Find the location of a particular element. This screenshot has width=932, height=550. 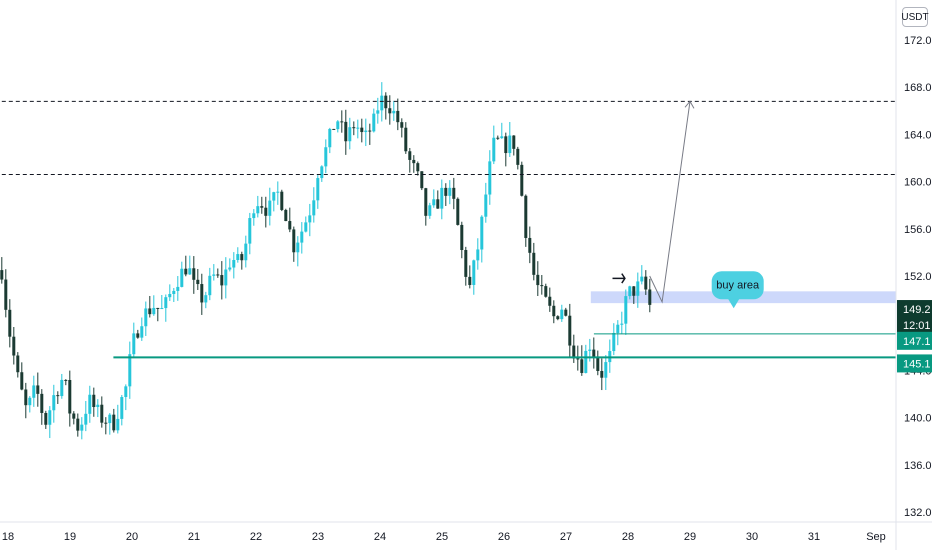

last-price-badge: 149.2 12:01 is located at coordinates (914, 317).